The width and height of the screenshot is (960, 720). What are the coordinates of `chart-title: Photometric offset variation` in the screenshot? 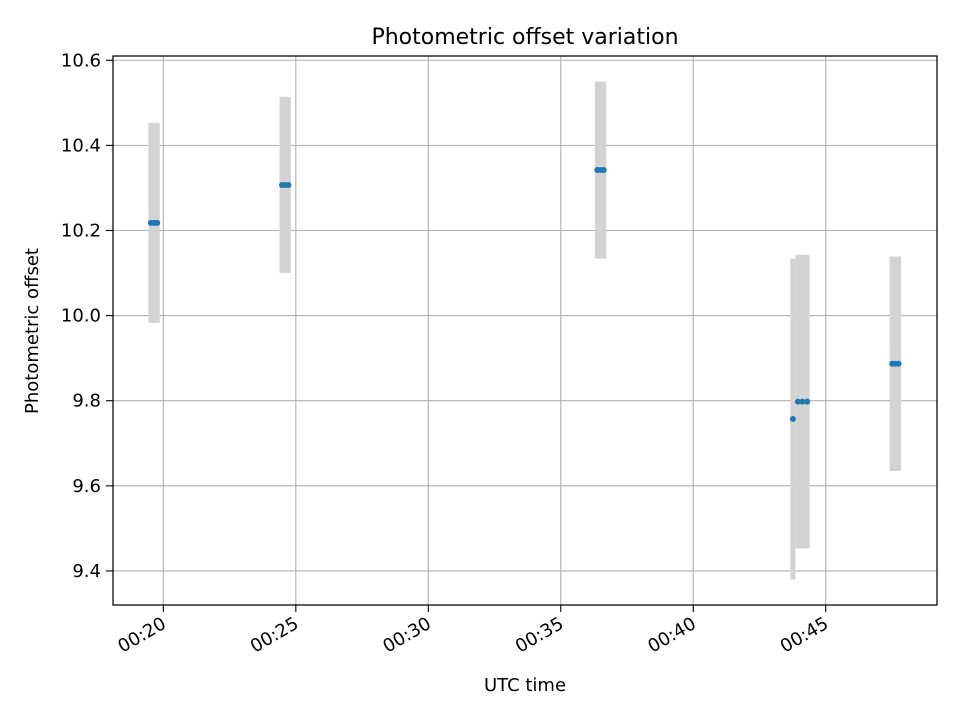 It's located at (524, 37).